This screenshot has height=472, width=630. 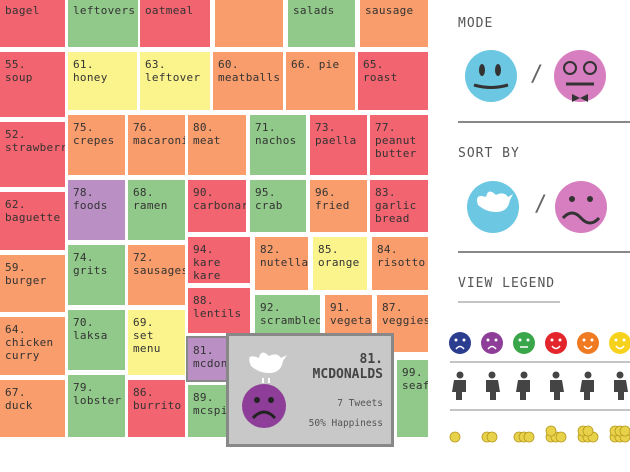 What do you see at coordinates (393, 81) in the screenshot?
I see `food-tile: 65. roast` at bounding box center [393, 81].